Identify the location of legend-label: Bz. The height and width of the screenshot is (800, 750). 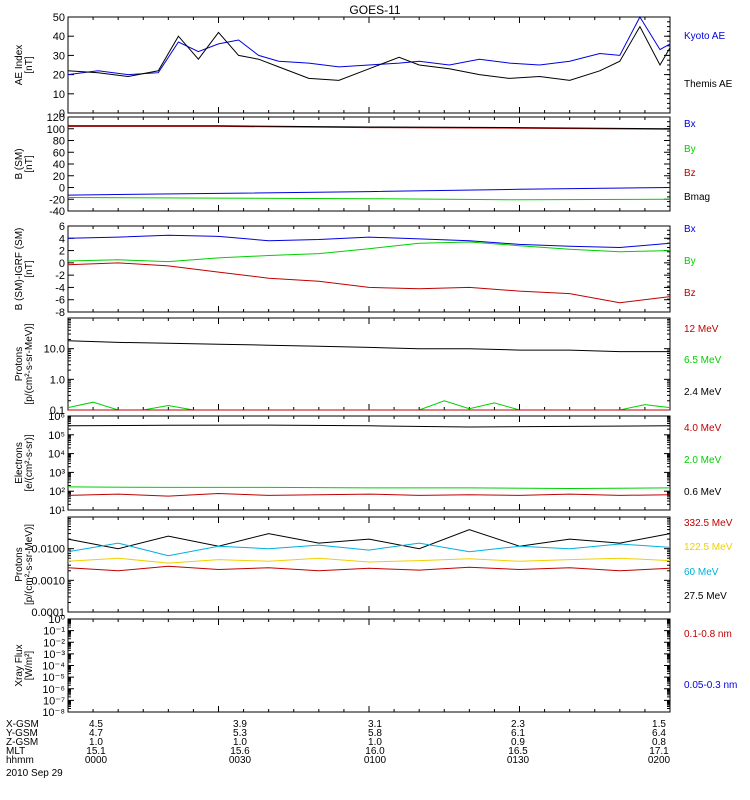
(690, 173).